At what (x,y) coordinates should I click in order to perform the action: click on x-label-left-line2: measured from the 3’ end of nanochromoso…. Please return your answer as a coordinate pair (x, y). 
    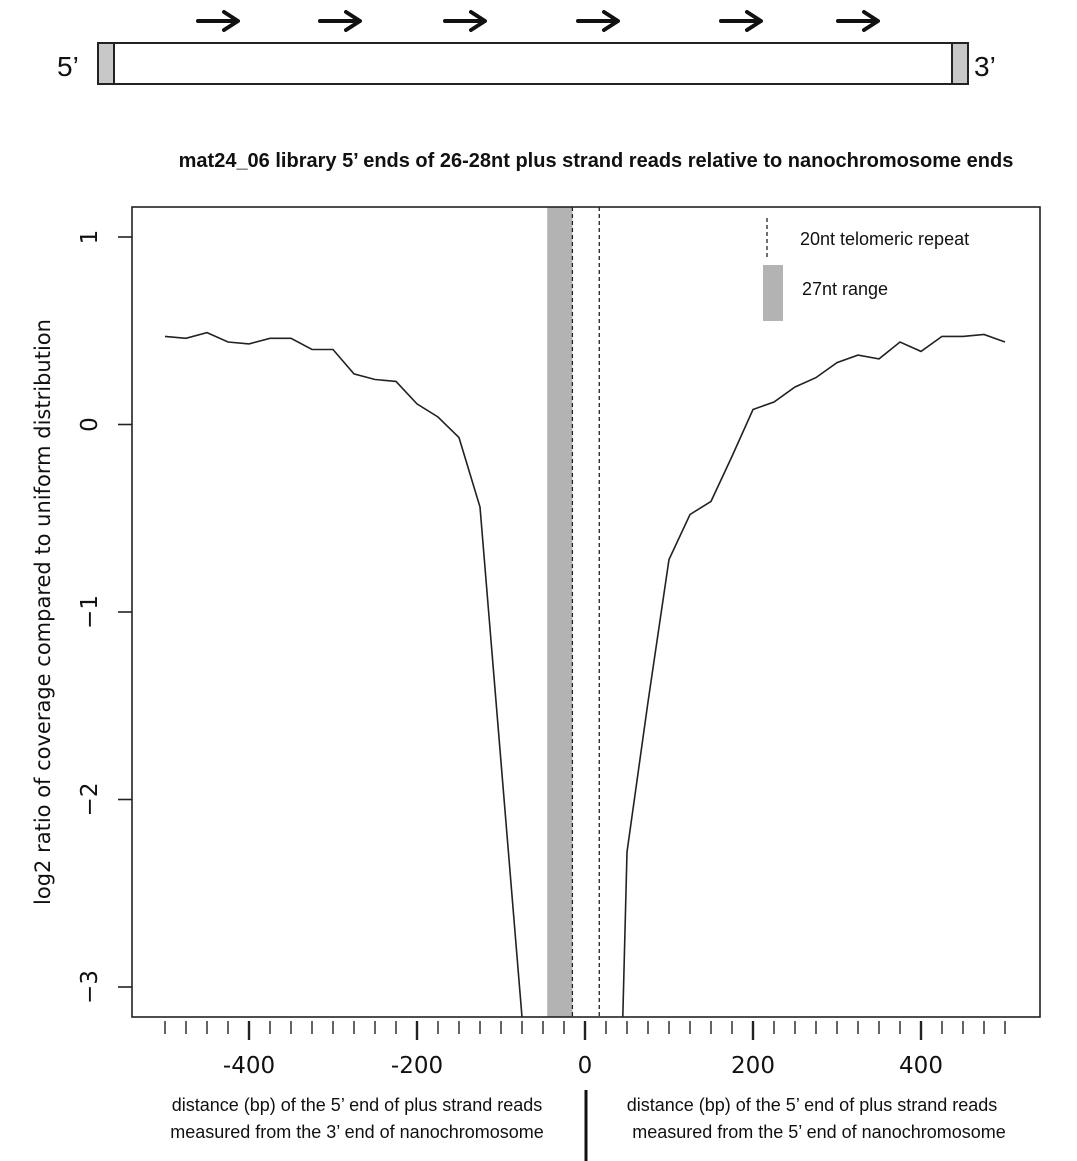
    Looking at the image, I should click on (357, 1132).